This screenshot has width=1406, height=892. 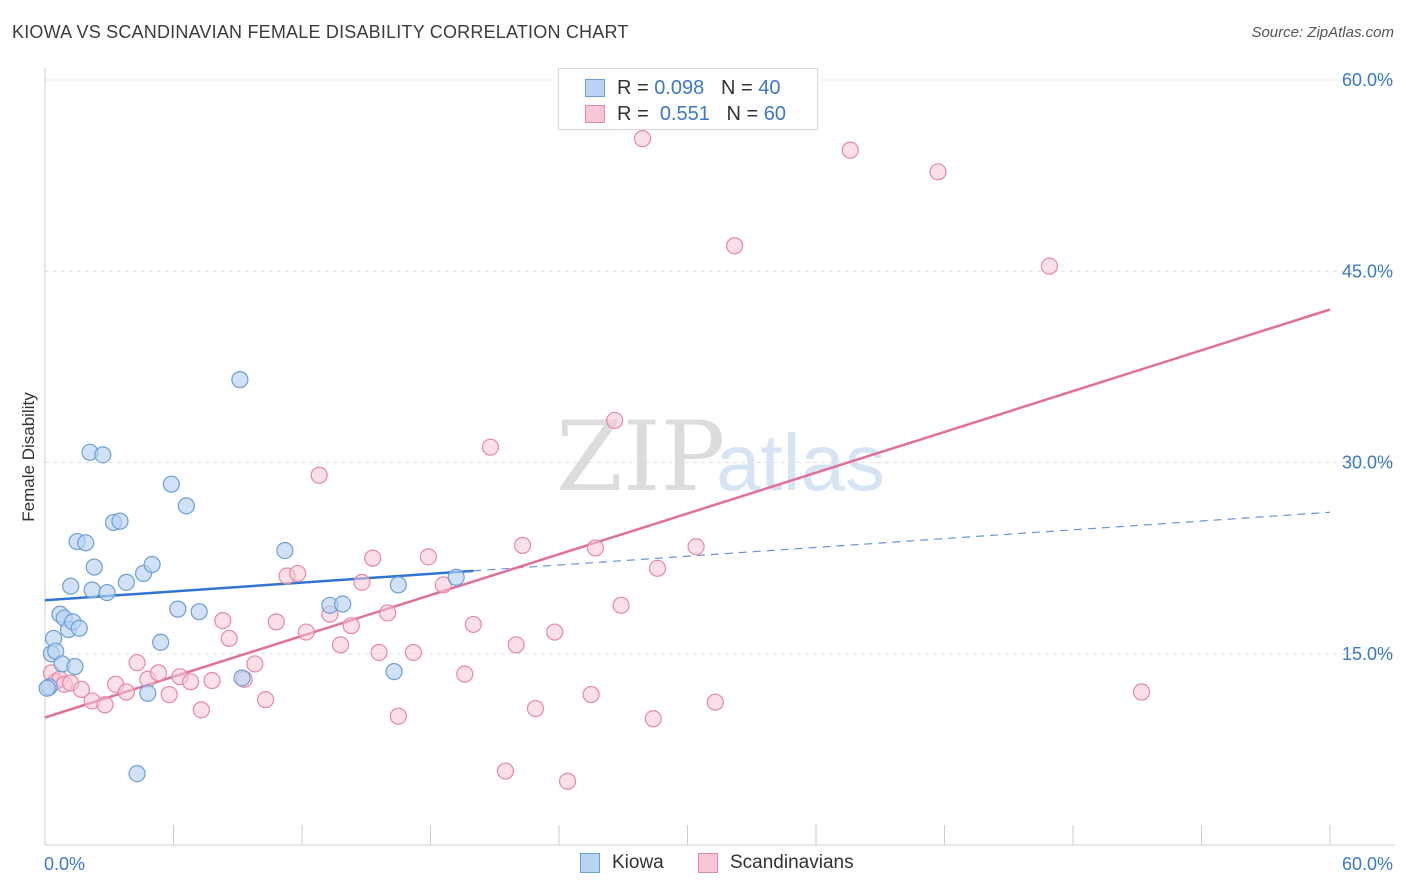 I want to click on legend-kiowa-text: R = 0.098 N = 40, so click(x=698, y=88).